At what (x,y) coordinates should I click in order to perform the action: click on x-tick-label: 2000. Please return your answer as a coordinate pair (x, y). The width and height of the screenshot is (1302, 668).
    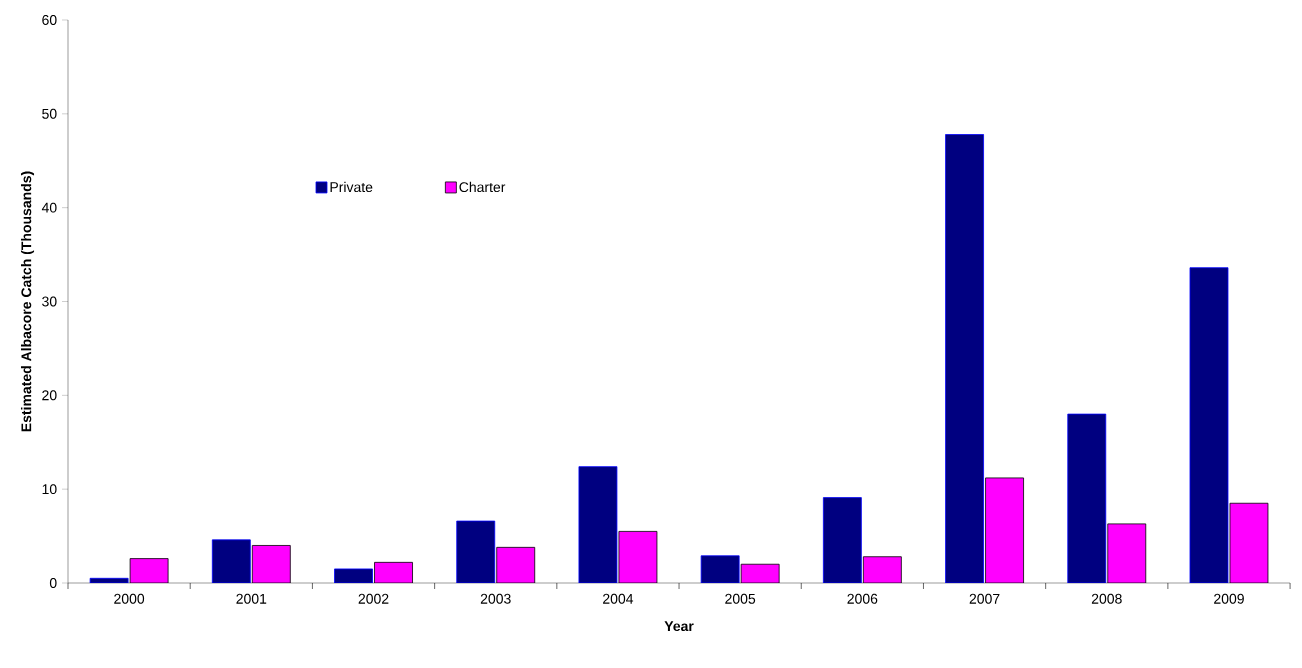
    Looking at the image, I should click on (129, 598).